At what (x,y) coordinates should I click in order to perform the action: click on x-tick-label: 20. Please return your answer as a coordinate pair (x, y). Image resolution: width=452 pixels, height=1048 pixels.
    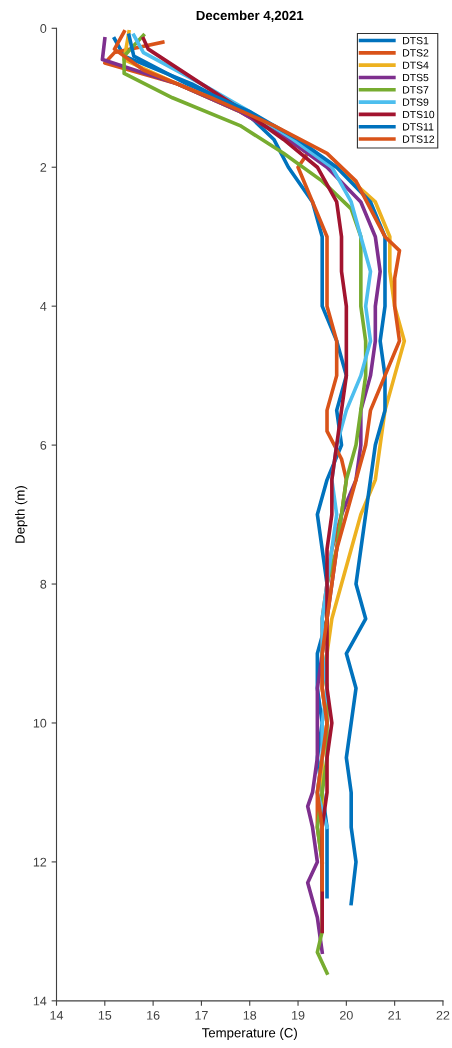
    Looking at the image, I should click on (346, 1015).